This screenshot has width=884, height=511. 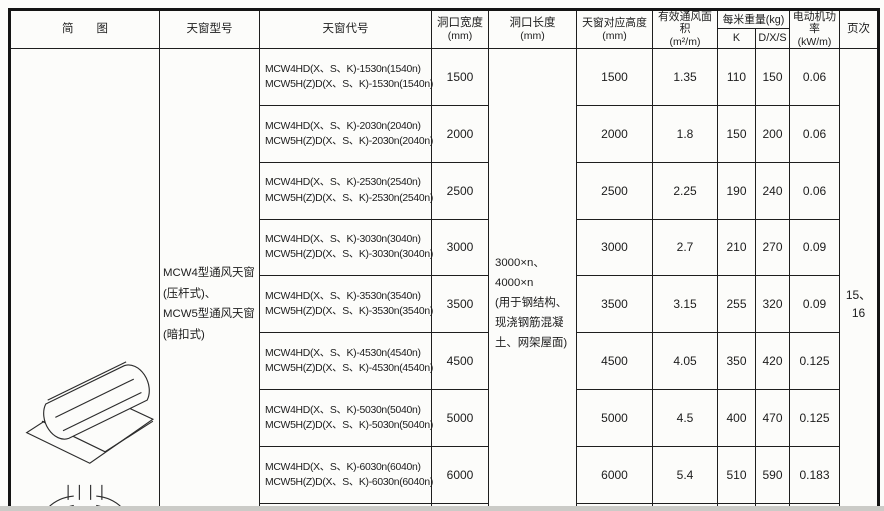 What do you see at coordinates (685, 247) in the screenshot?
I see `area-cell: 2.7` at bounding box center [685, 247].